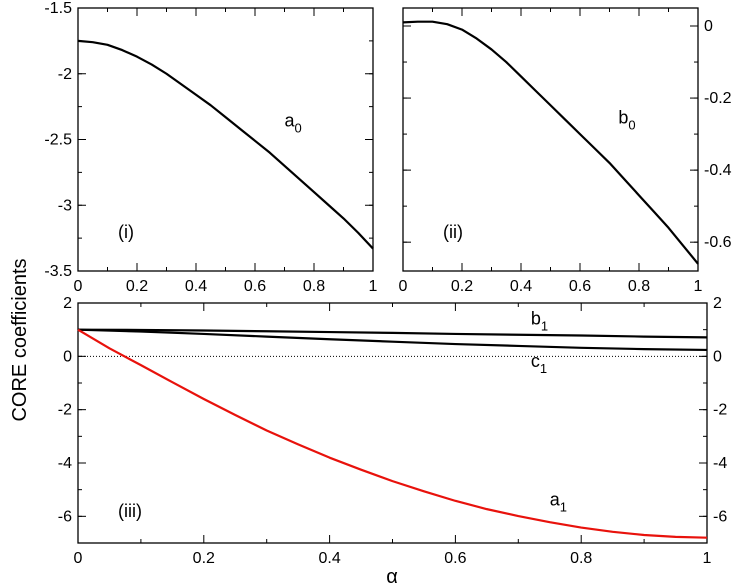  What do you see at coordinates (558, 502) in the screenshot?
I see `series-label-a1: a1` at bounding box center [558, 502].